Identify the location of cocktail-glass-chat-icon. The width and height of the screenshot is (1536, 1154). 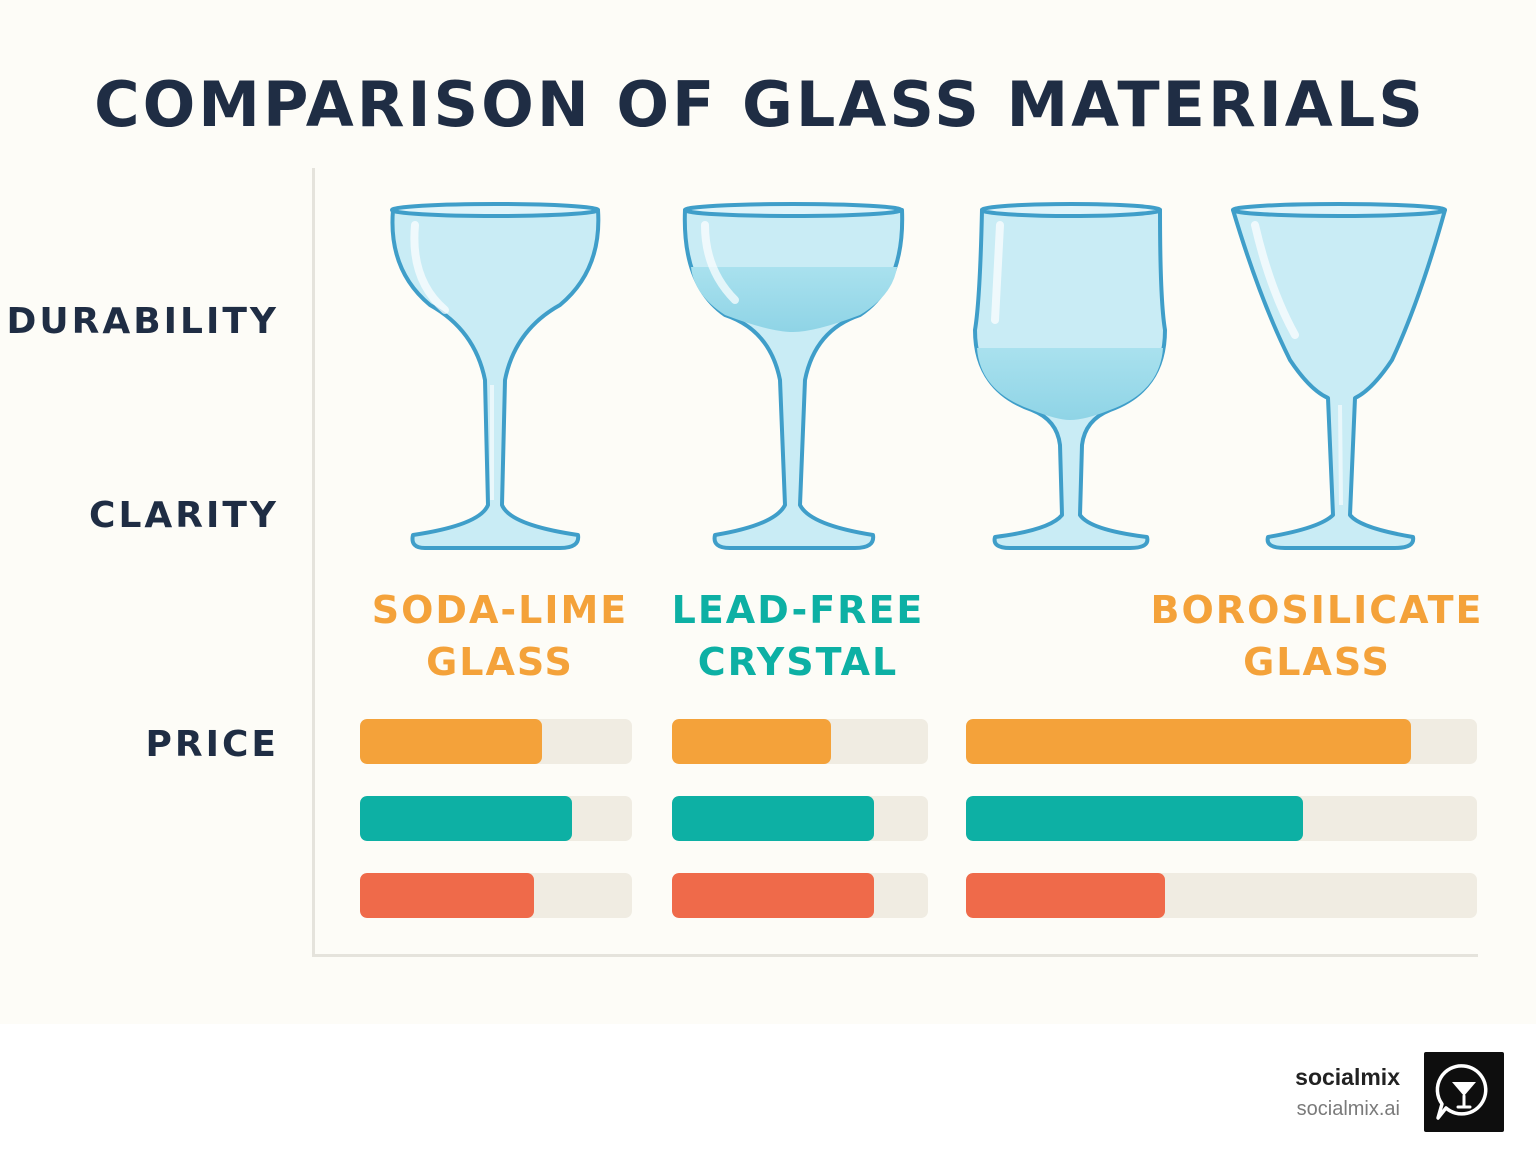
(1461, 1092).